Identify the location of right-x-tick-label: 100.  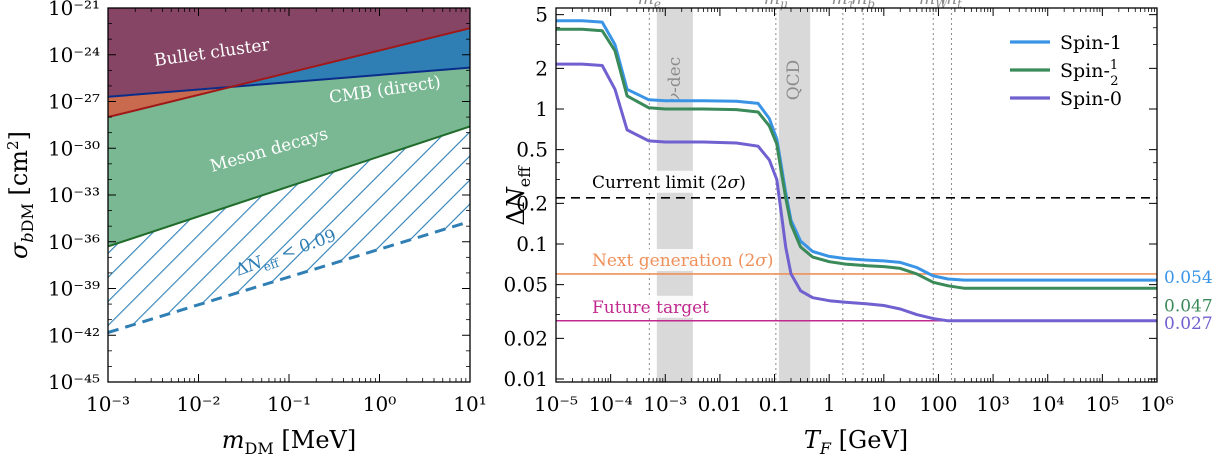
(938, 404).